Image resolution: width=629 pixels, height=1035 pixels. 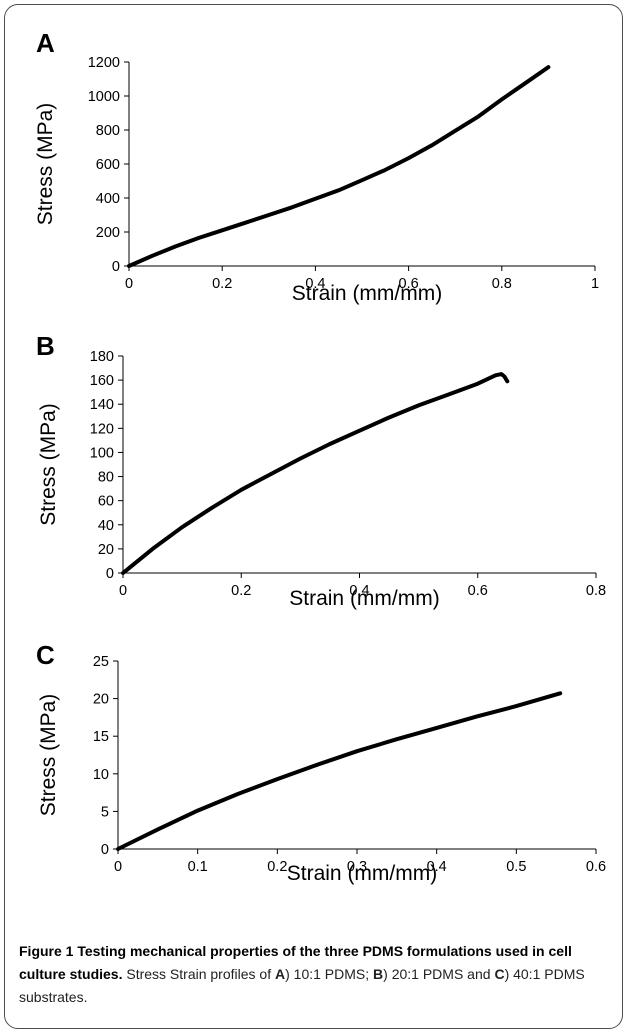 What do you see at coordinates (106, 526) in the screenshot?
I see `y-tick-label: 40` at bounding box center [106, 526].